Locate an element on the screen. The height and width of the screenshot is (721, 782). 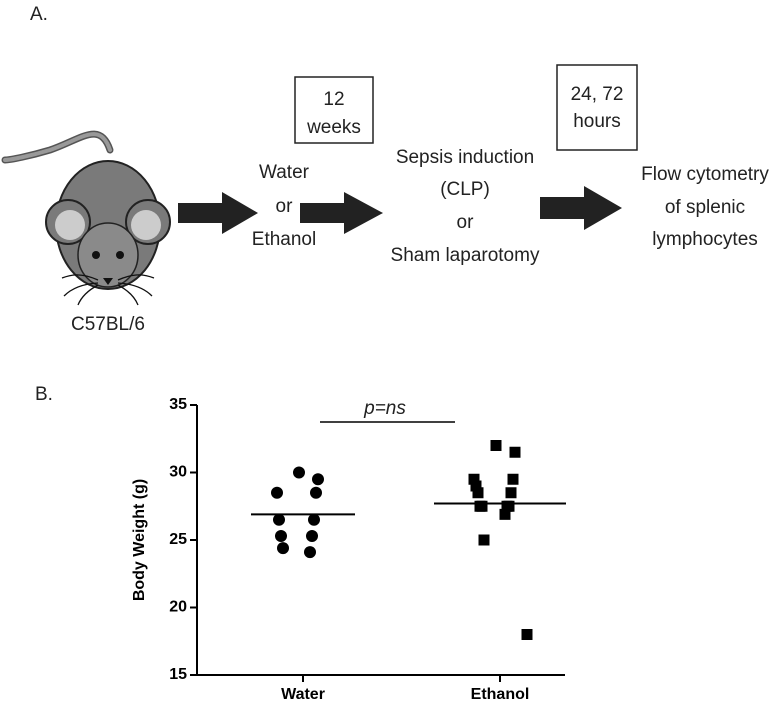
readout: of splenic is located at coordinates (705, 207).